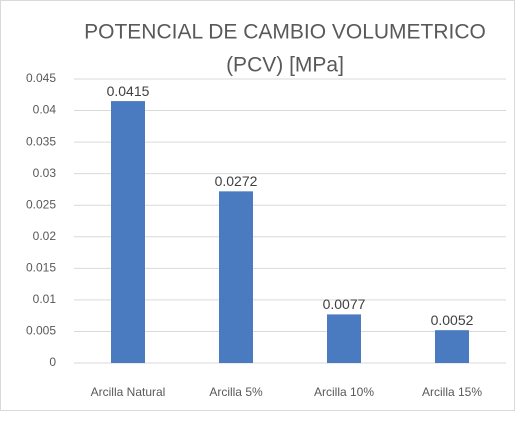 The image size is (531, 421). I want to click on chart-title: POTENCIAL DE CAMBIO VOLUMETRICO, so click(285, 32).